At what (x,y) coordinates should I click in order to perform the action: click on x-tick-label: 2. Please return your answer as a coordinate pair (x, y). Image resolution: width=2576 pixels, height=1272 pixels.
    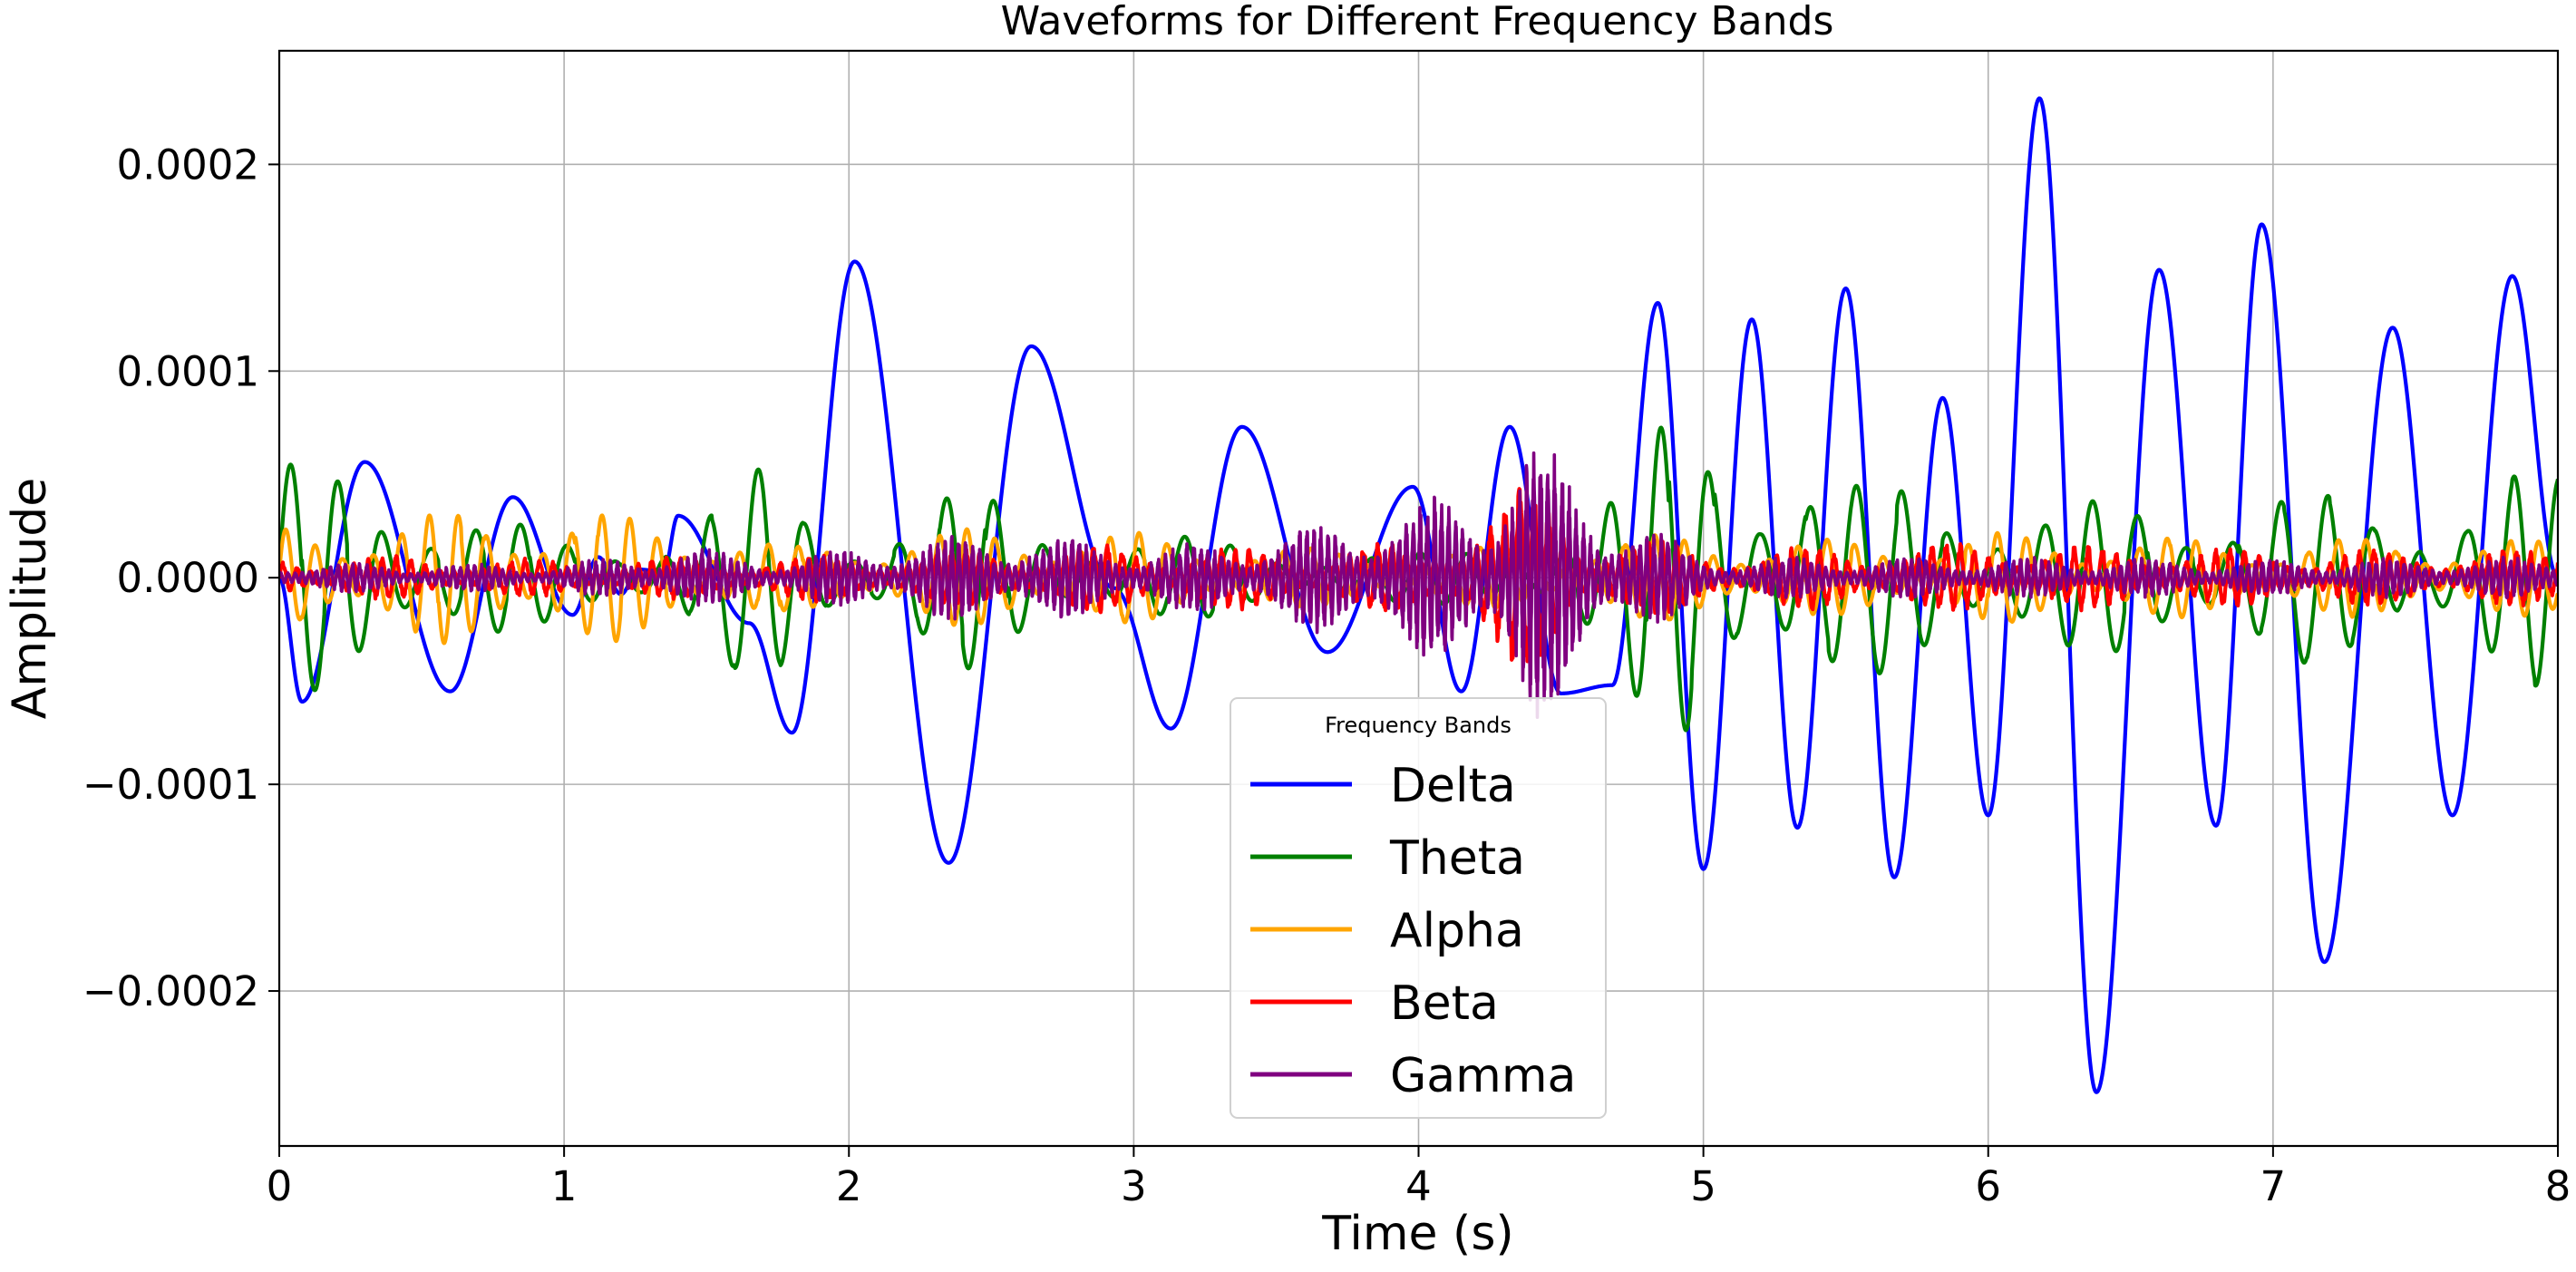
    Looking at the image, I should click on (849, 1186).